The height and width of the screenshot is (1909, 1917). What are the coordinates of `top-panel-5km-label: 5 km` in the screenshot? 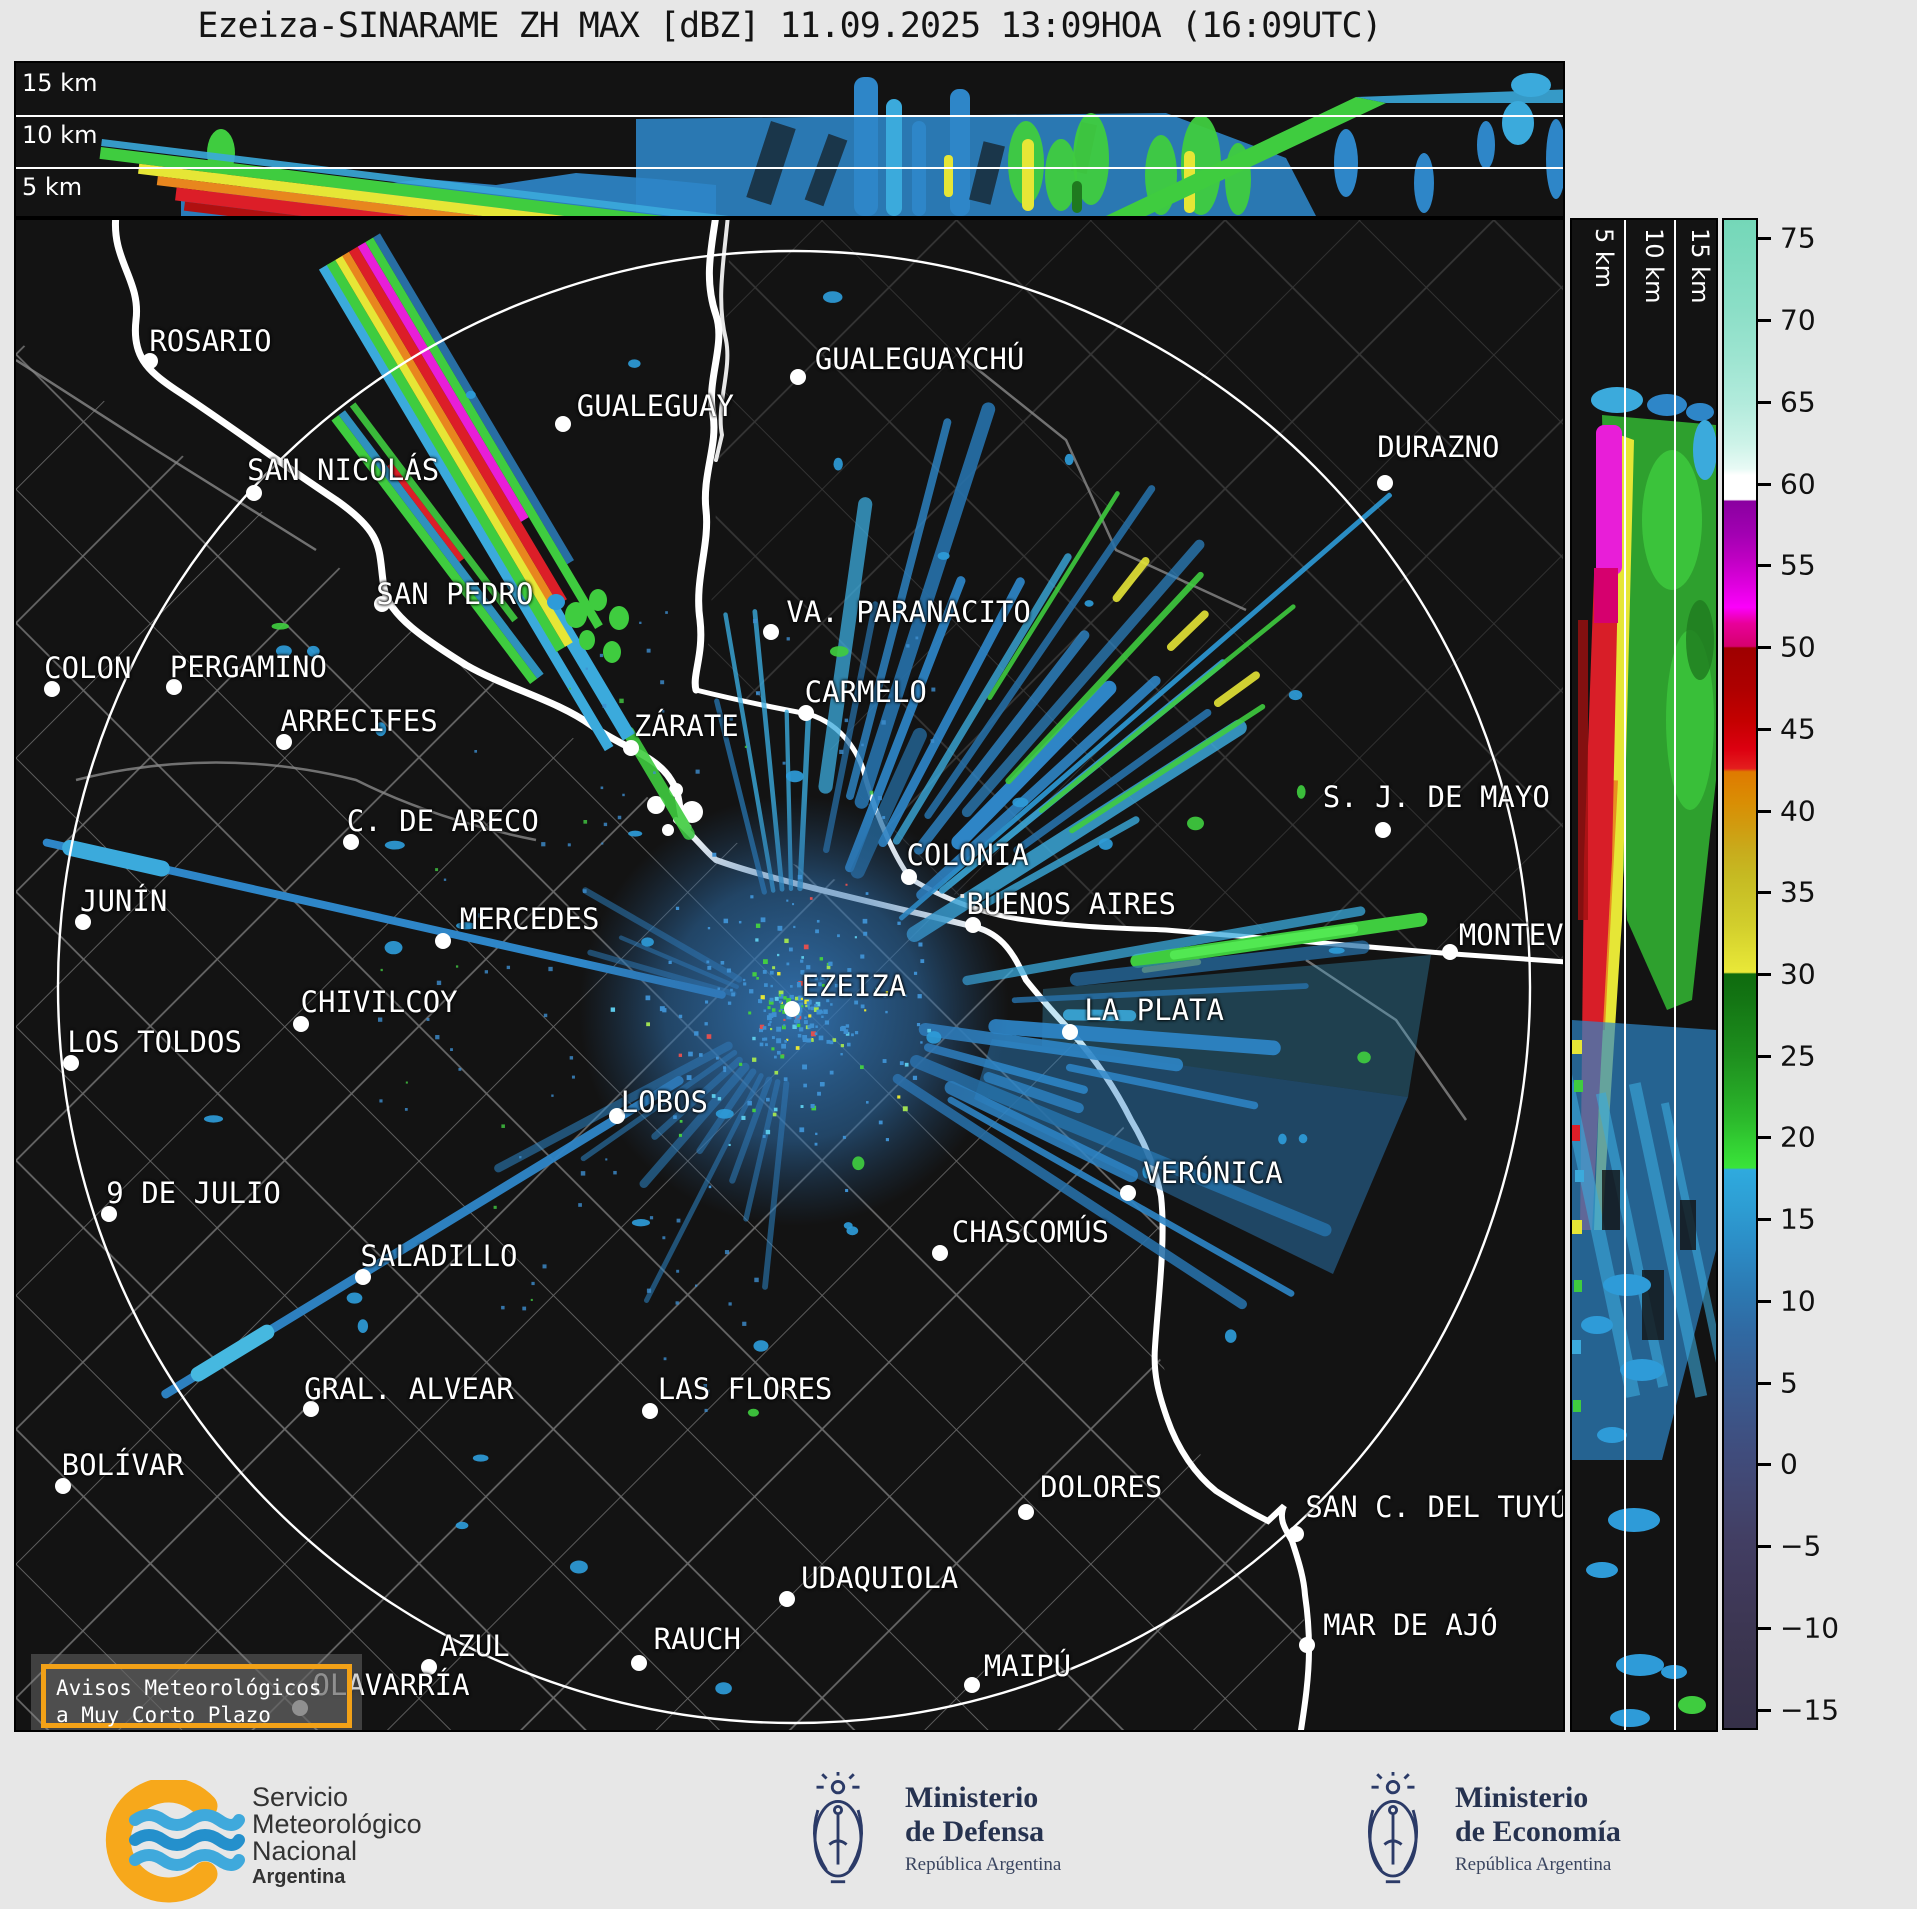 It's located at (52, 187).